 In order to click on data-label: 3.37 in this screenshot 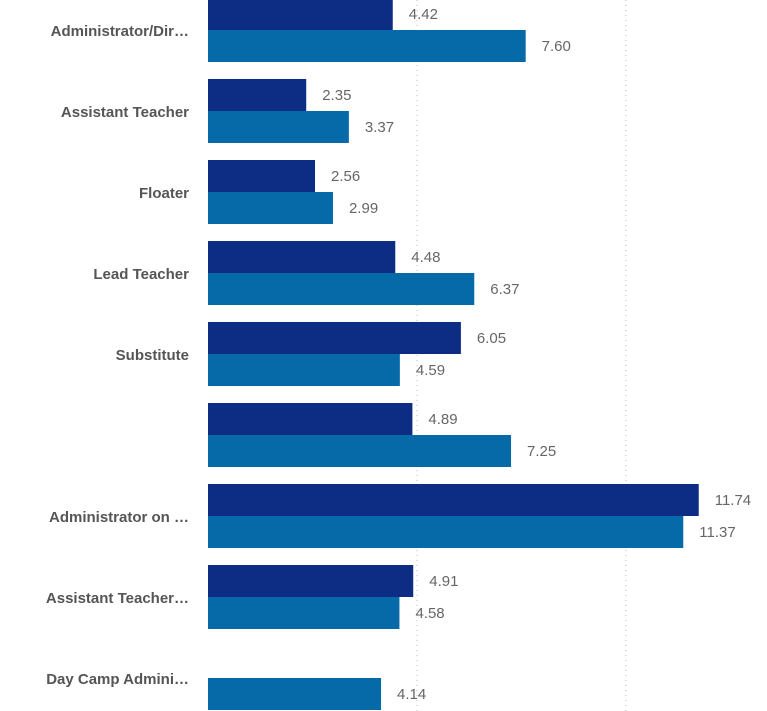, I will do `click(379, 127)`.